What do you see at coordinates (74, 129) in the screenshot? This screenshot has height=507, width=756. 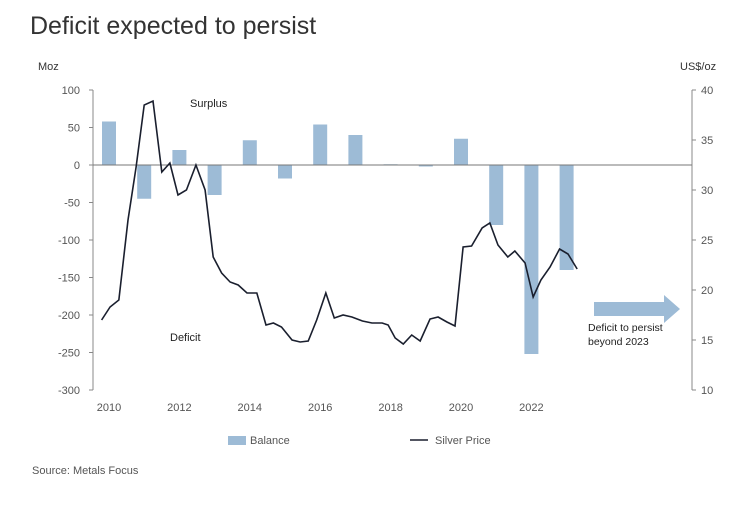 I see `left-tick-label: 50` at bounding box center [74, 129].